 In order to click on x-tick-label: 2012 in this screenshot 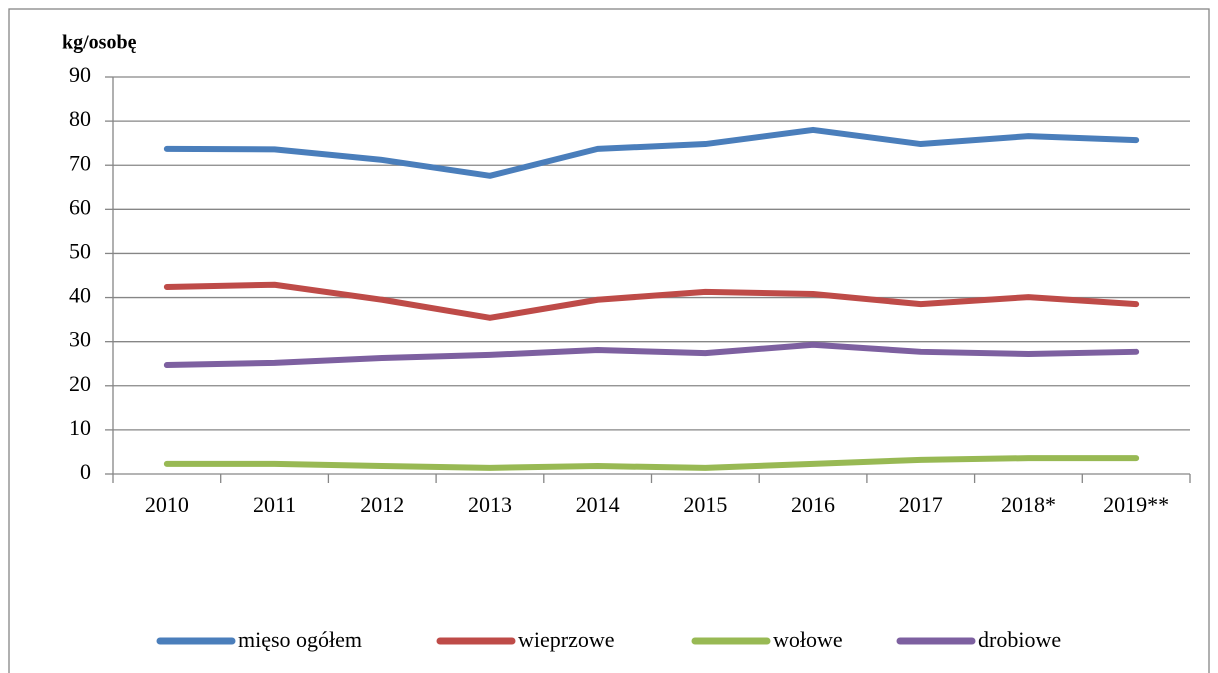, I will do `click(382, 504)`.